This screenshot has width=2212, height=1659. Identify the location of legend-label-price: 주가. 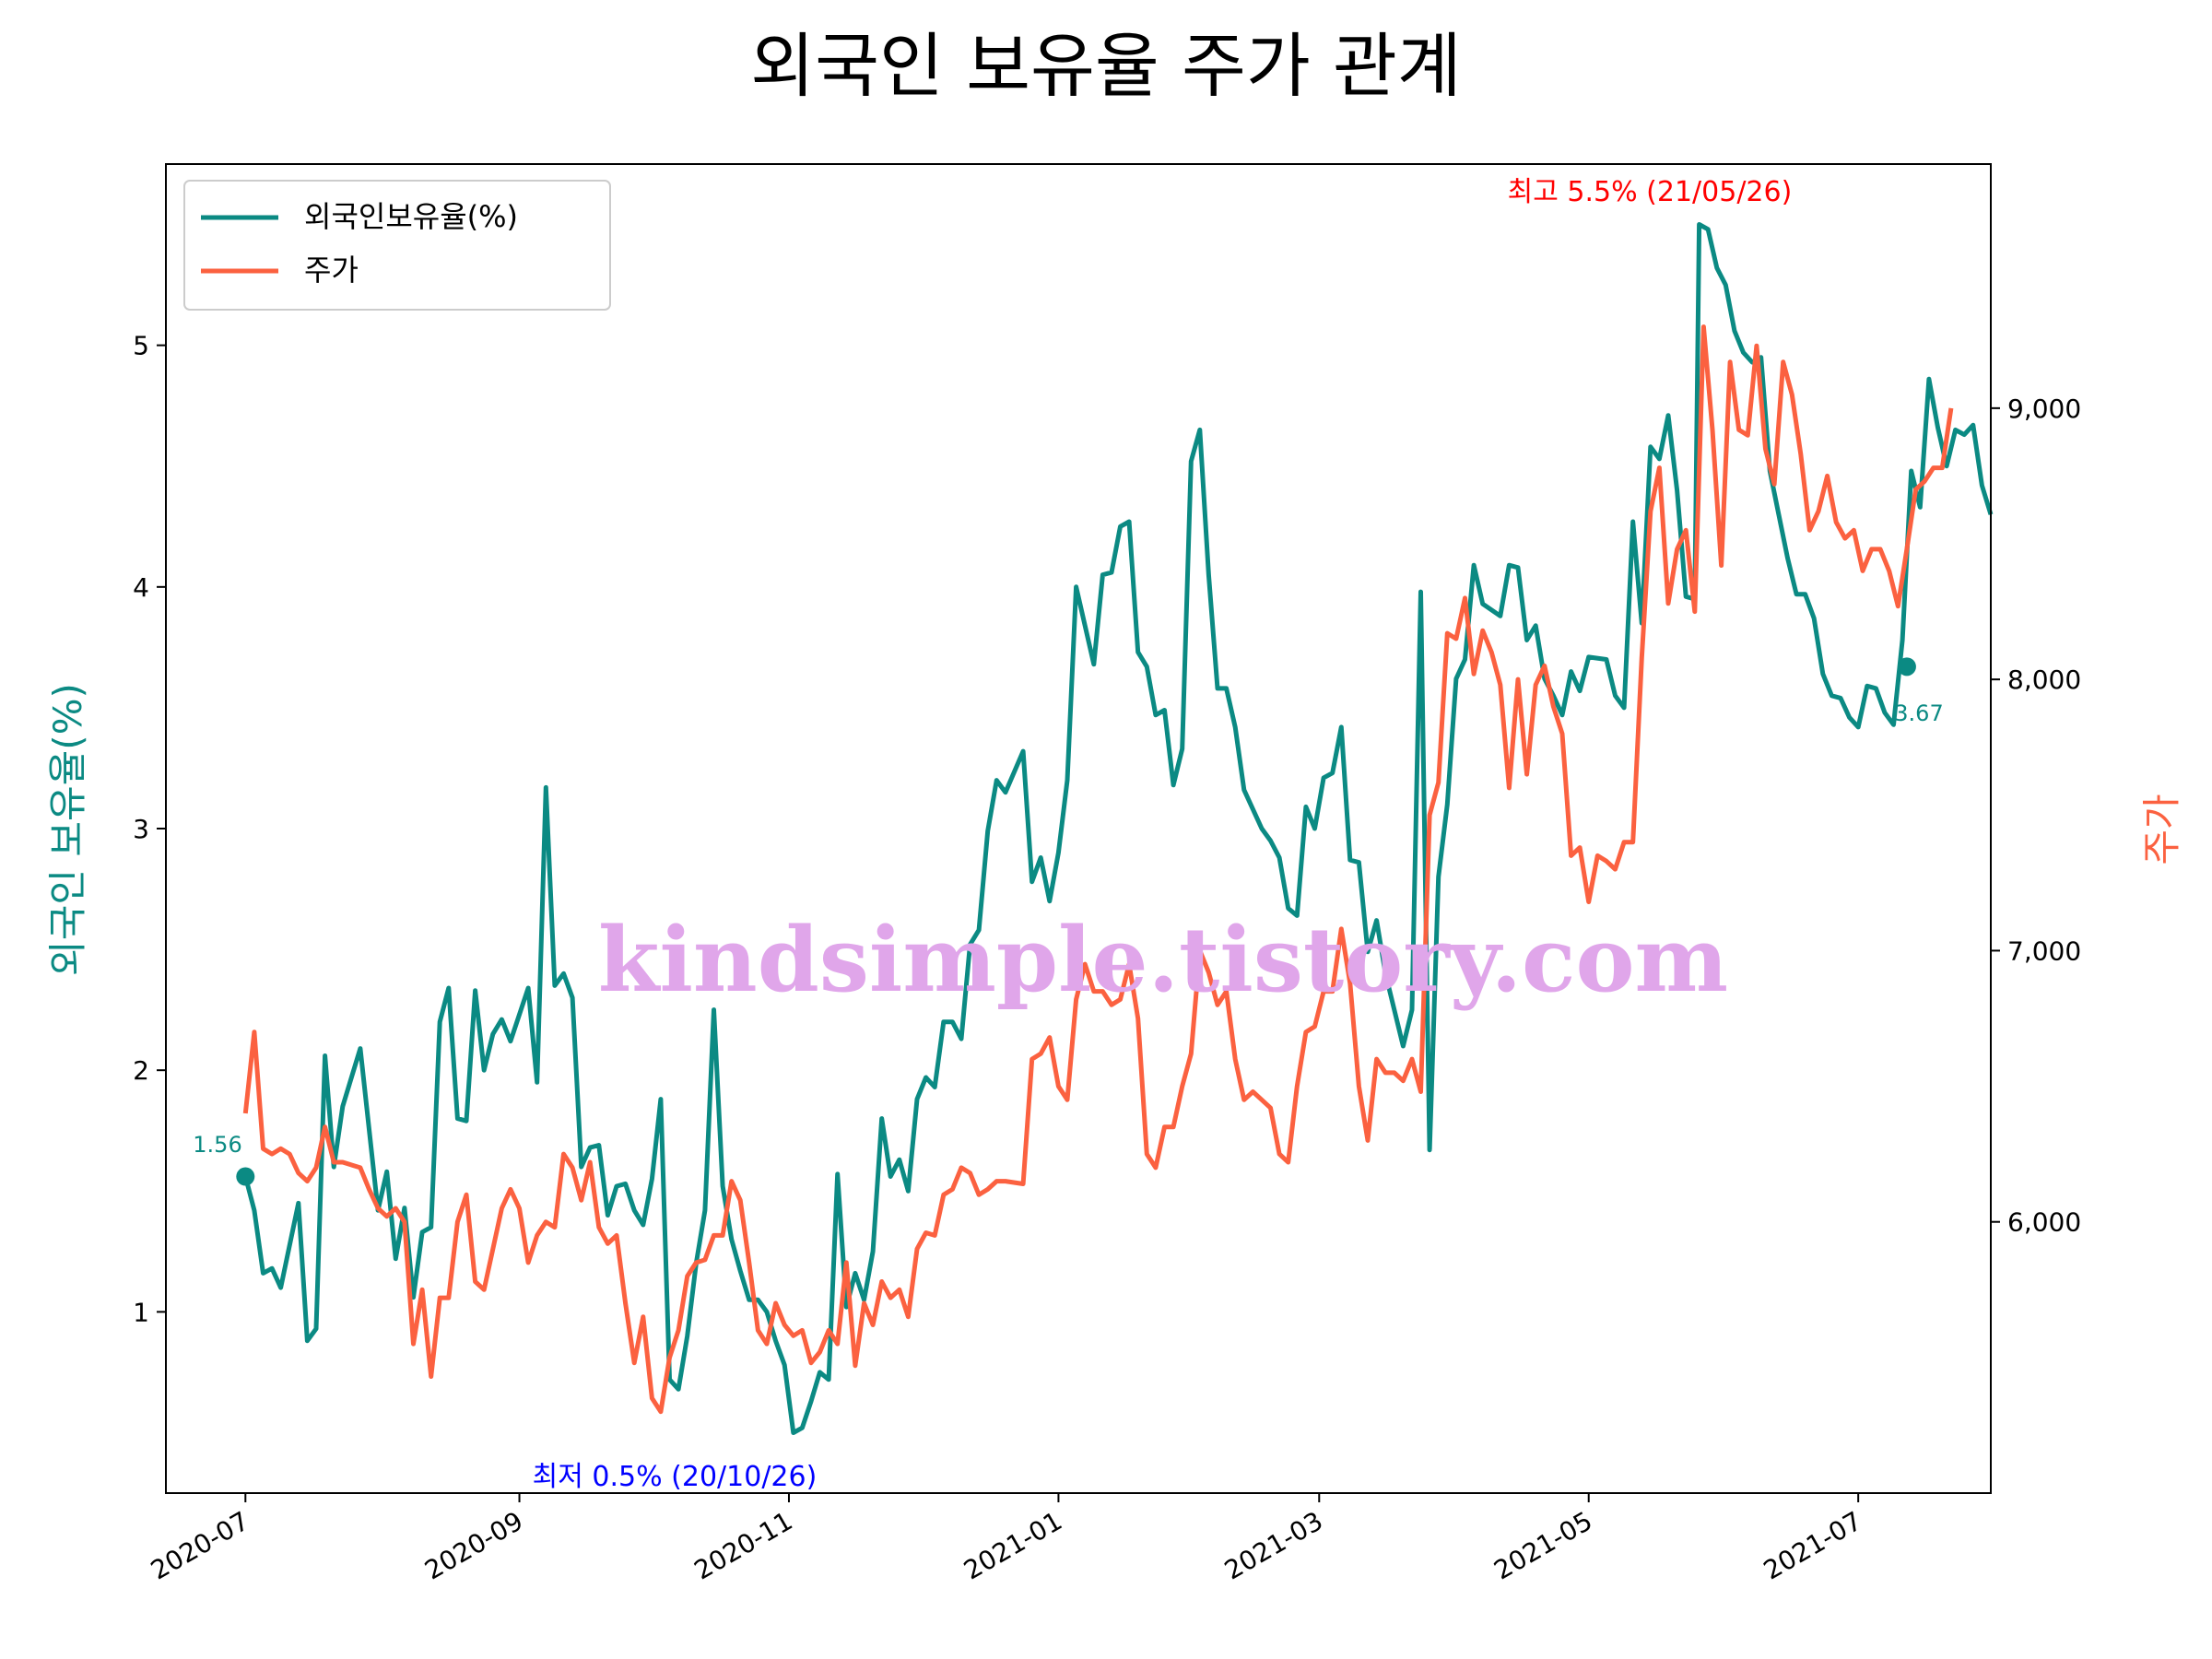
(331, 270).